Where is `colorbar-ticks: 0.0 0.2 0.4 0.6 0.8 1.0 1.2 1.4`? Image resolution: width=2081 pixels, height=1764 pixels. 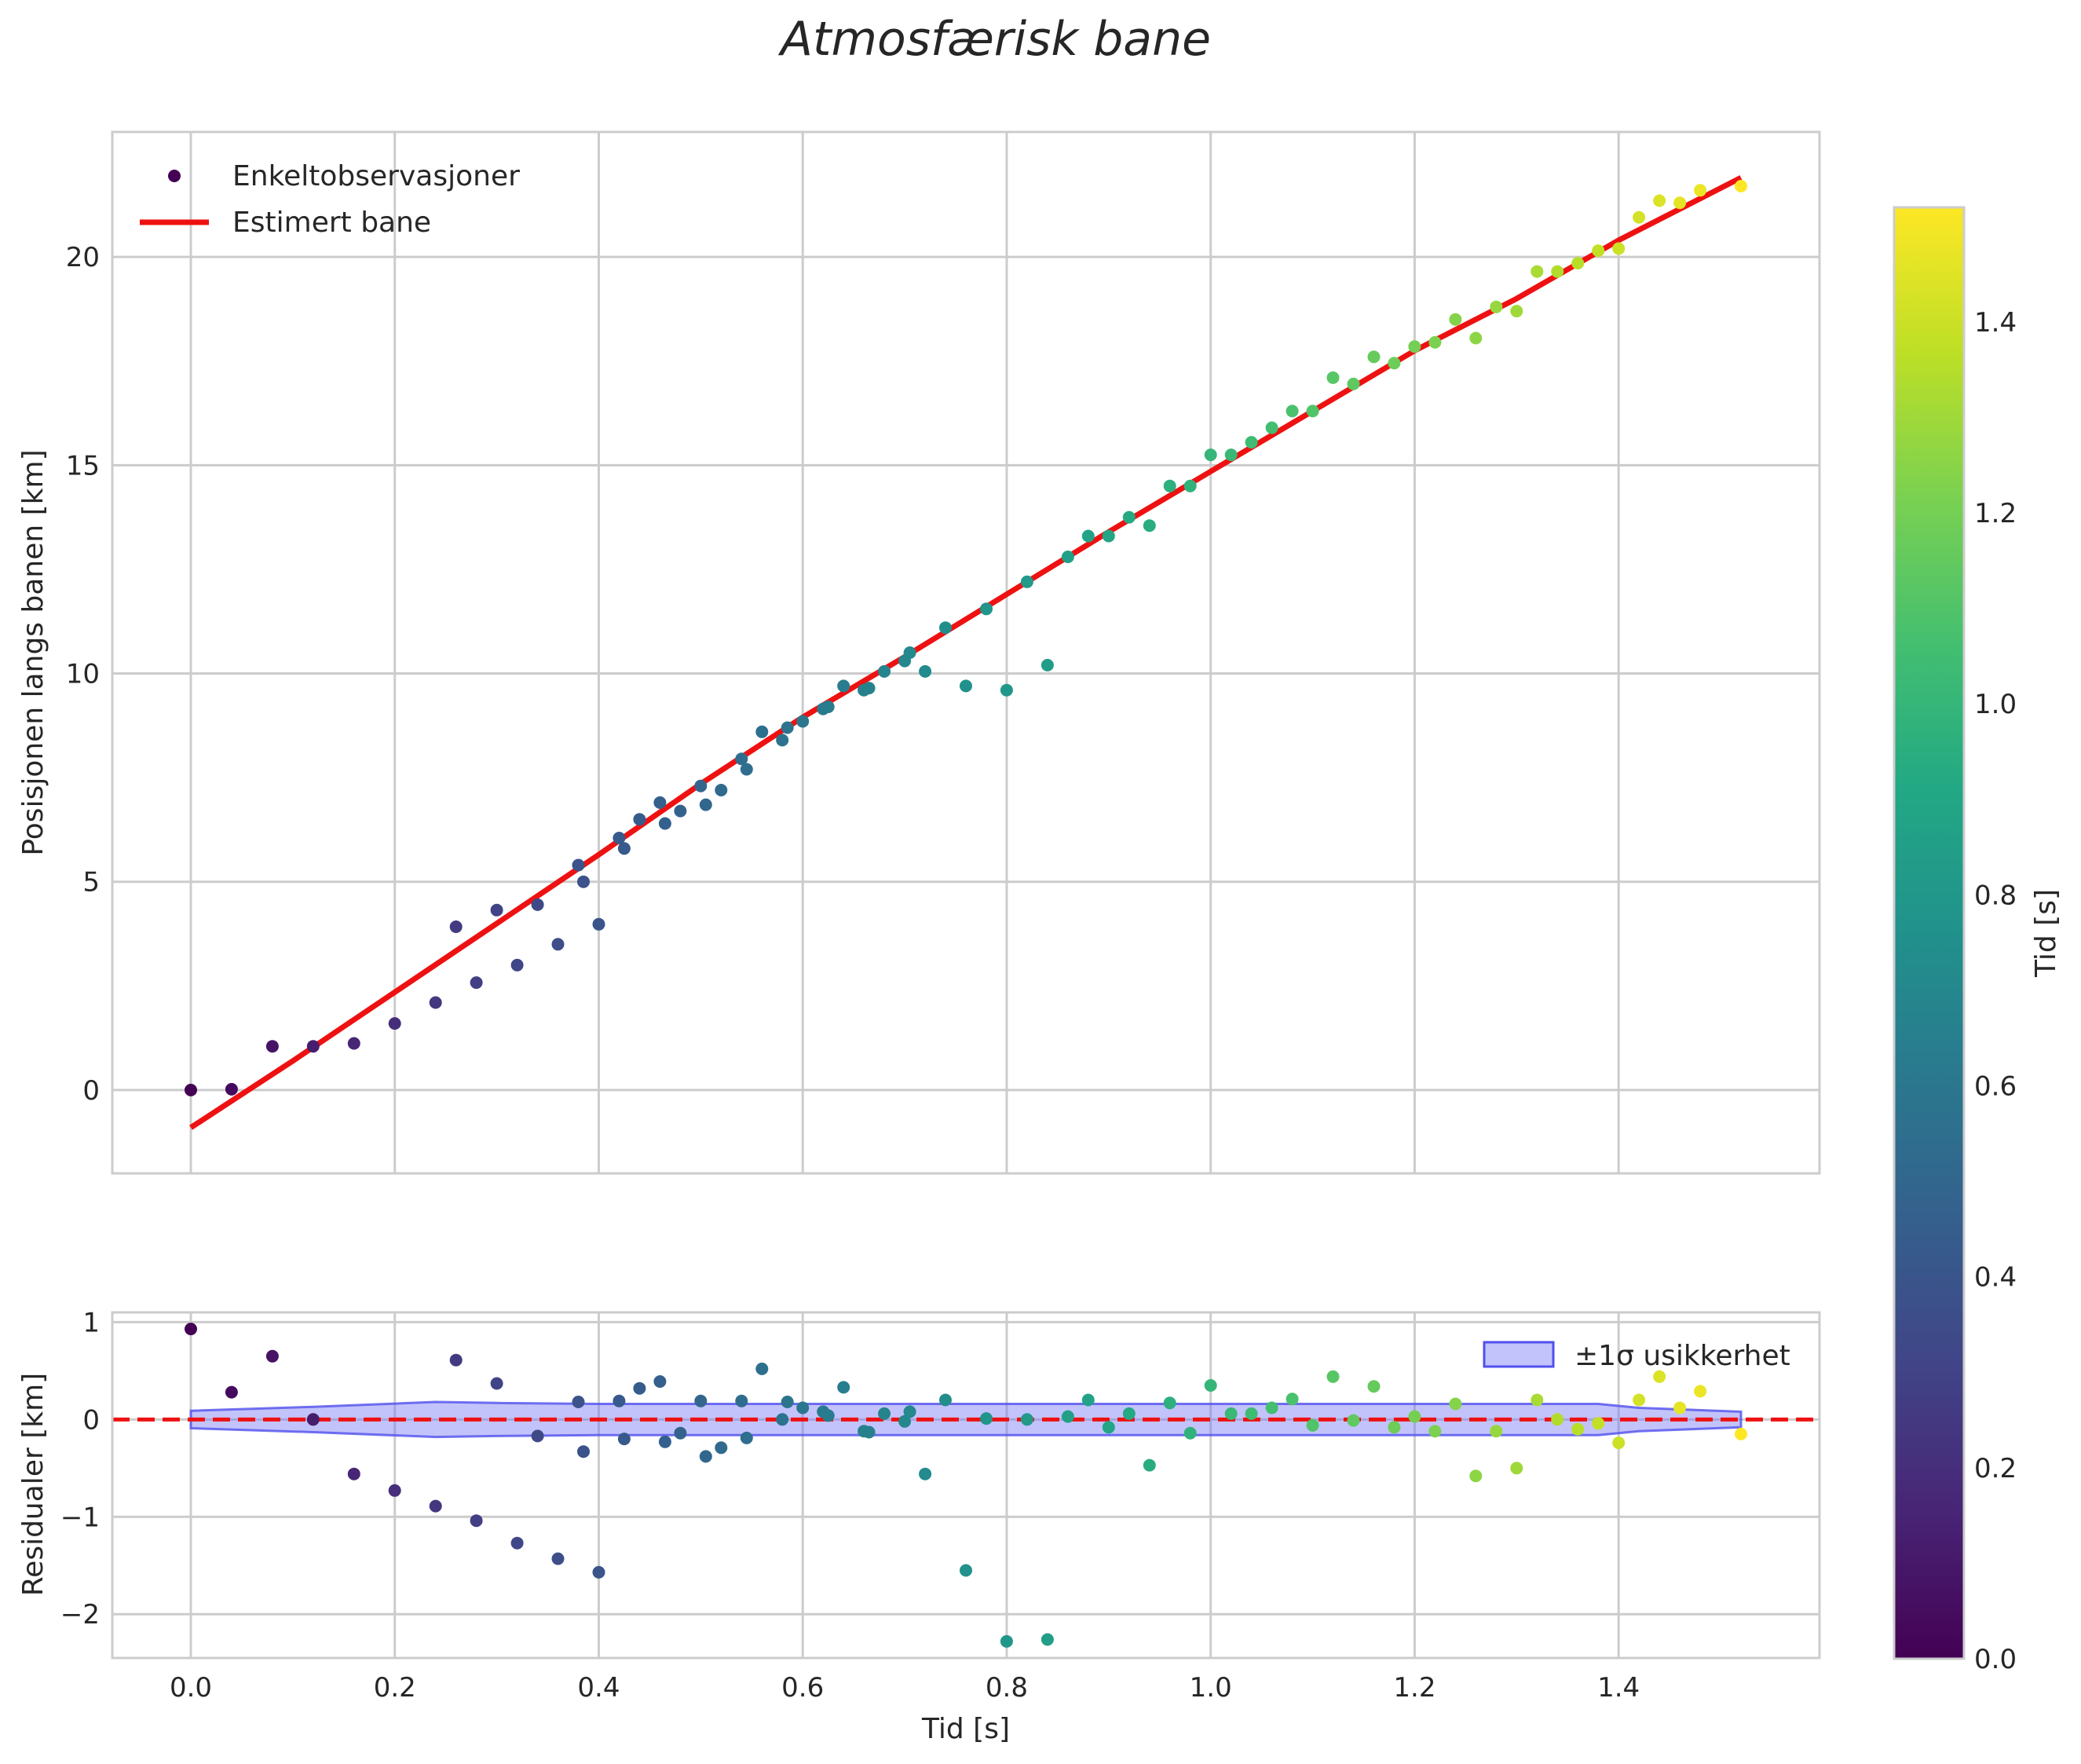 colorbar-ticks: 0.0 0.2 0.4 0.6 0.8 1.0 1.2 1.4 is located at coordinates (1995, 991).